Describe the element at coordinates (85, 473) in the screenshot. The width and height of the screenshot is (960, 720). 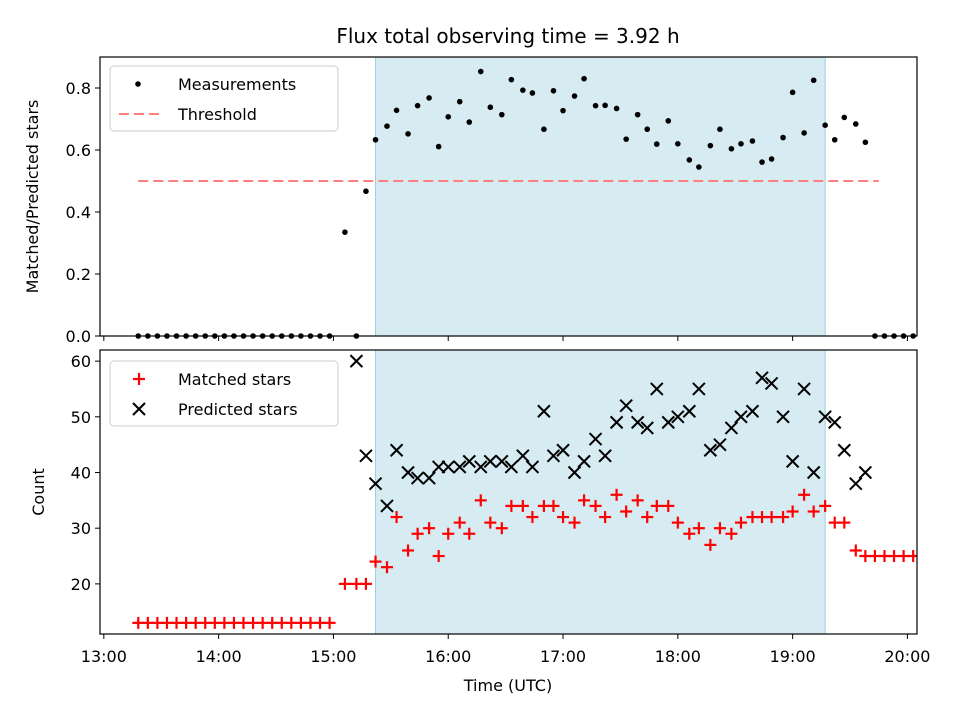
I see `bottom-y-ticks: 20 30 40 50 60` at that location.